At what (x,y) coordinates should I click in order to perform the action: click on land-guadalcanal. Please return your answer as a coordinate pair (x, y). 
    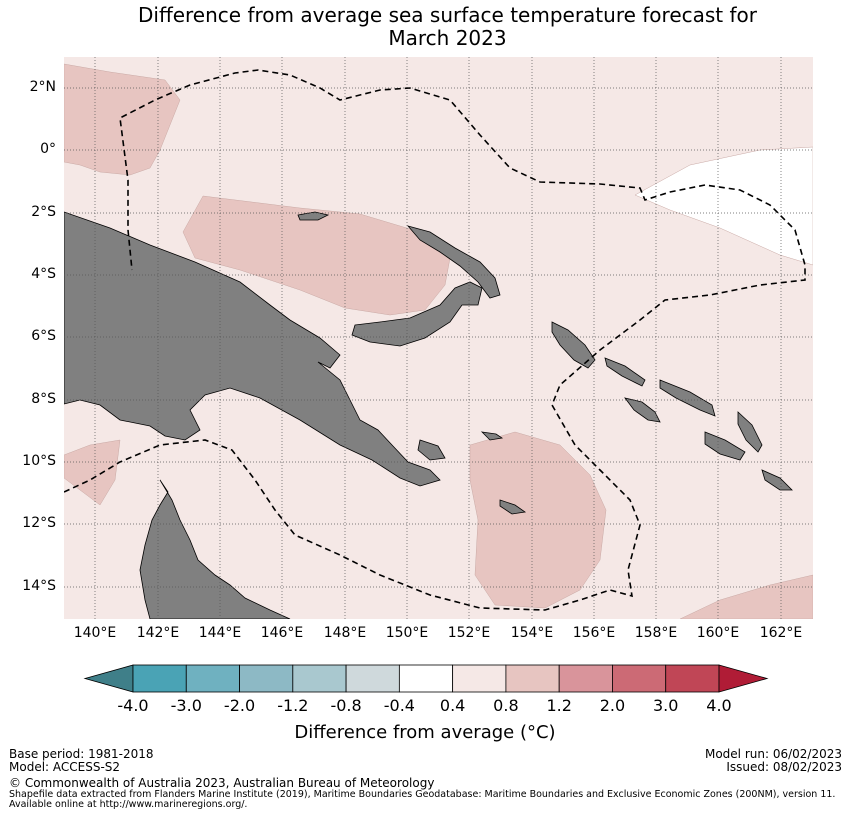
    Looking at the image, I should click on (725, 446).